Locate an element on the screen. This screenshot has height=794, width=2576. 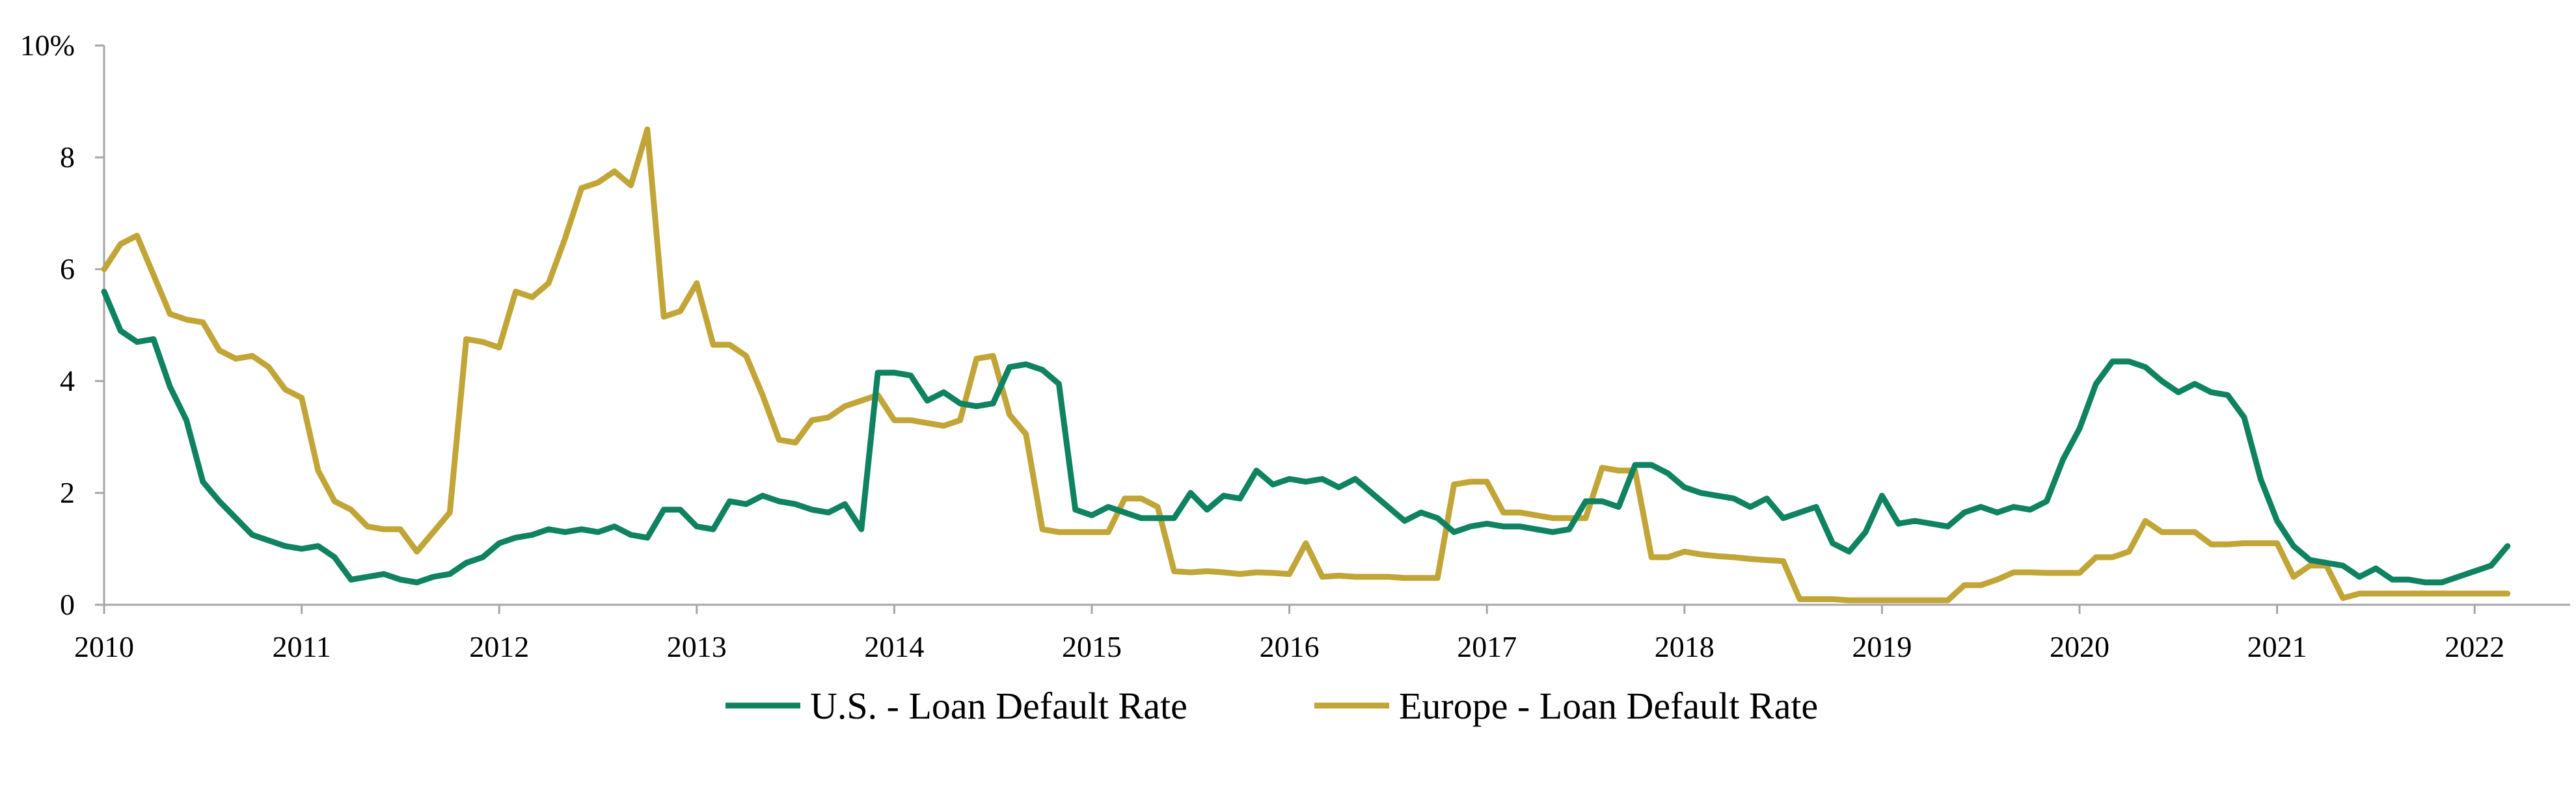
legend-label-us: U.S. - Loan Default Rate is located at coordinates (999, 706).